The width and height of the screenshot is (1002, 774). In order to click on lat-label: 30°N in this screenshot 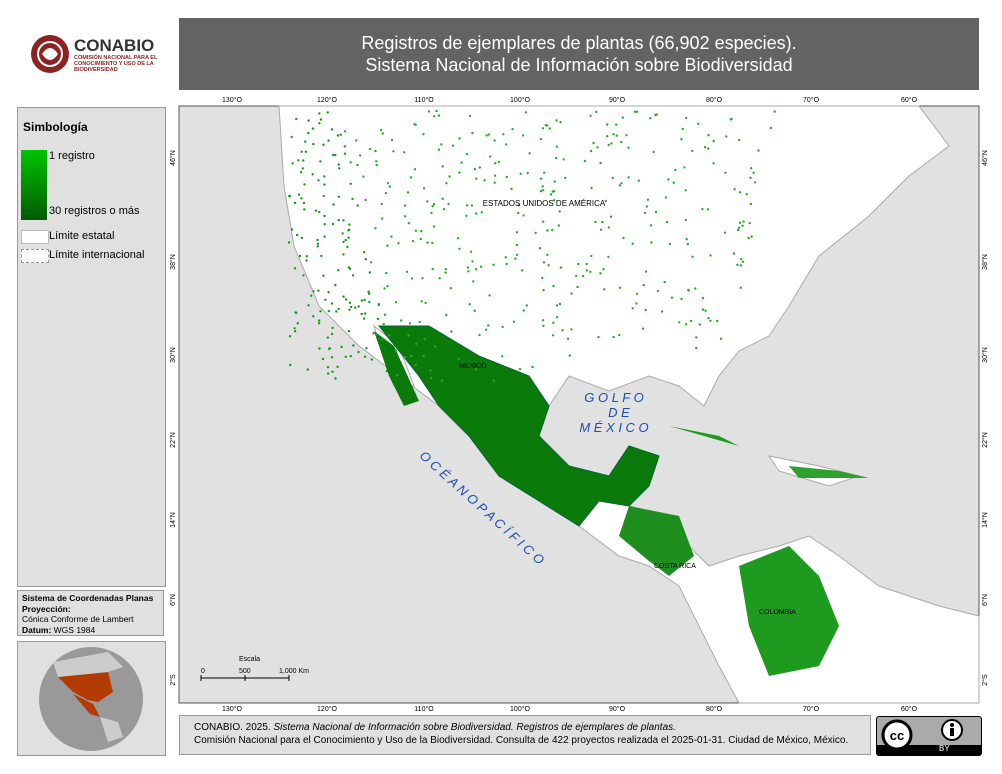, I will do `click(985, 355)`.